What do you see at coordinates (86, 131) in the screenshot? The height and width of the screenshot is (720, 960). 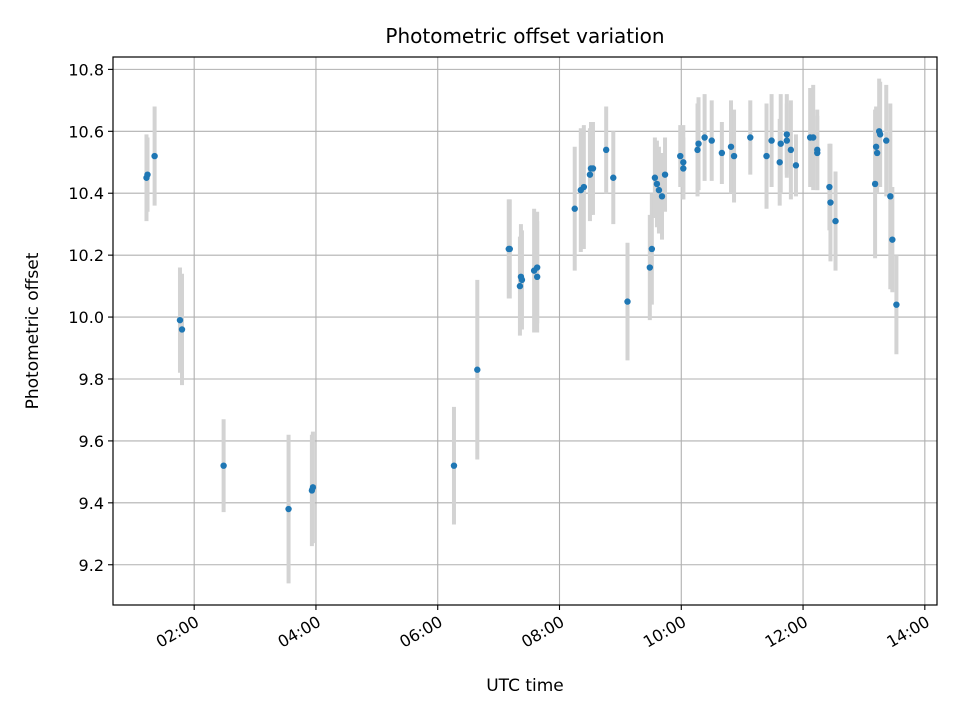 I see `y-tick-label: 10.6` at bounding box center [86, 131].